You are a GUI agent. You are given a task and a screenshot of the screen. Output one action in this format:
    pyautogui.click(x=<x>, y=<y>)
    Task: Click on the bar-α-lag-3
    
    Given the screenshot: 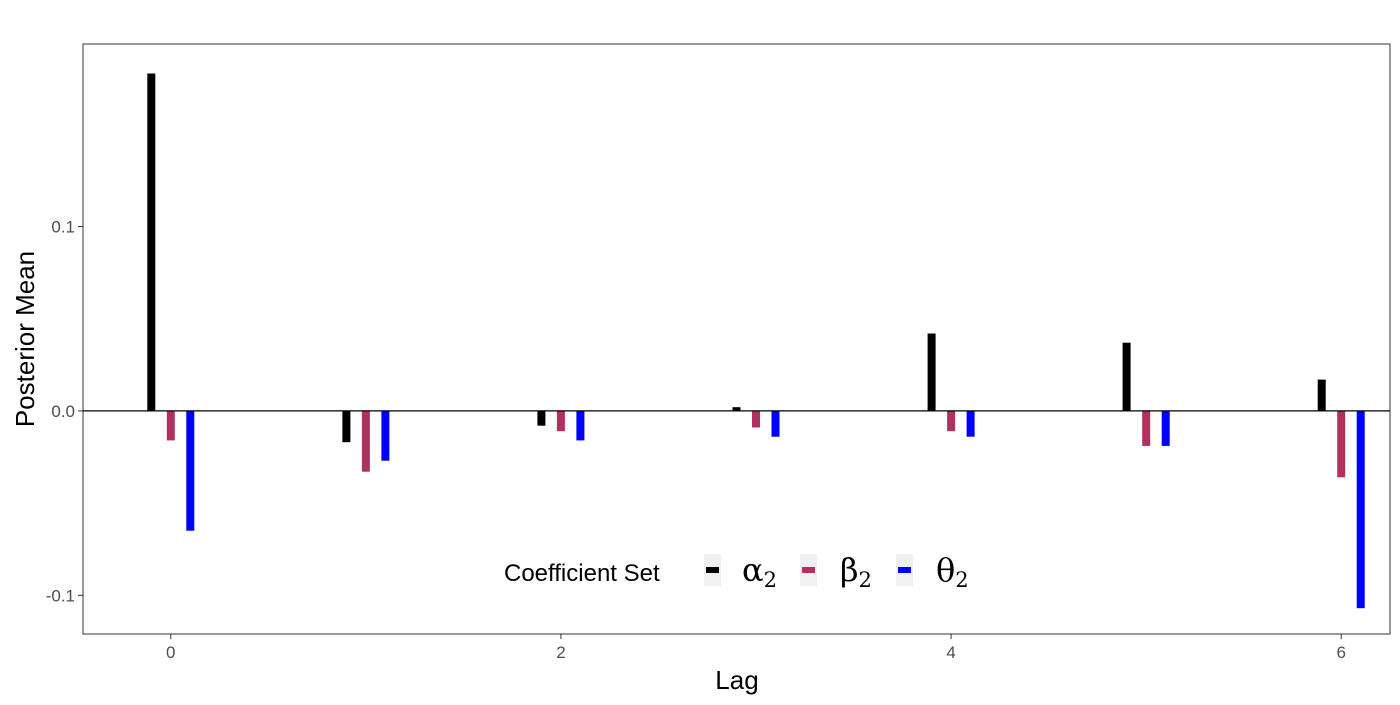 What is the action you would take?
    pyautogui.click(x=736, y=409)
    